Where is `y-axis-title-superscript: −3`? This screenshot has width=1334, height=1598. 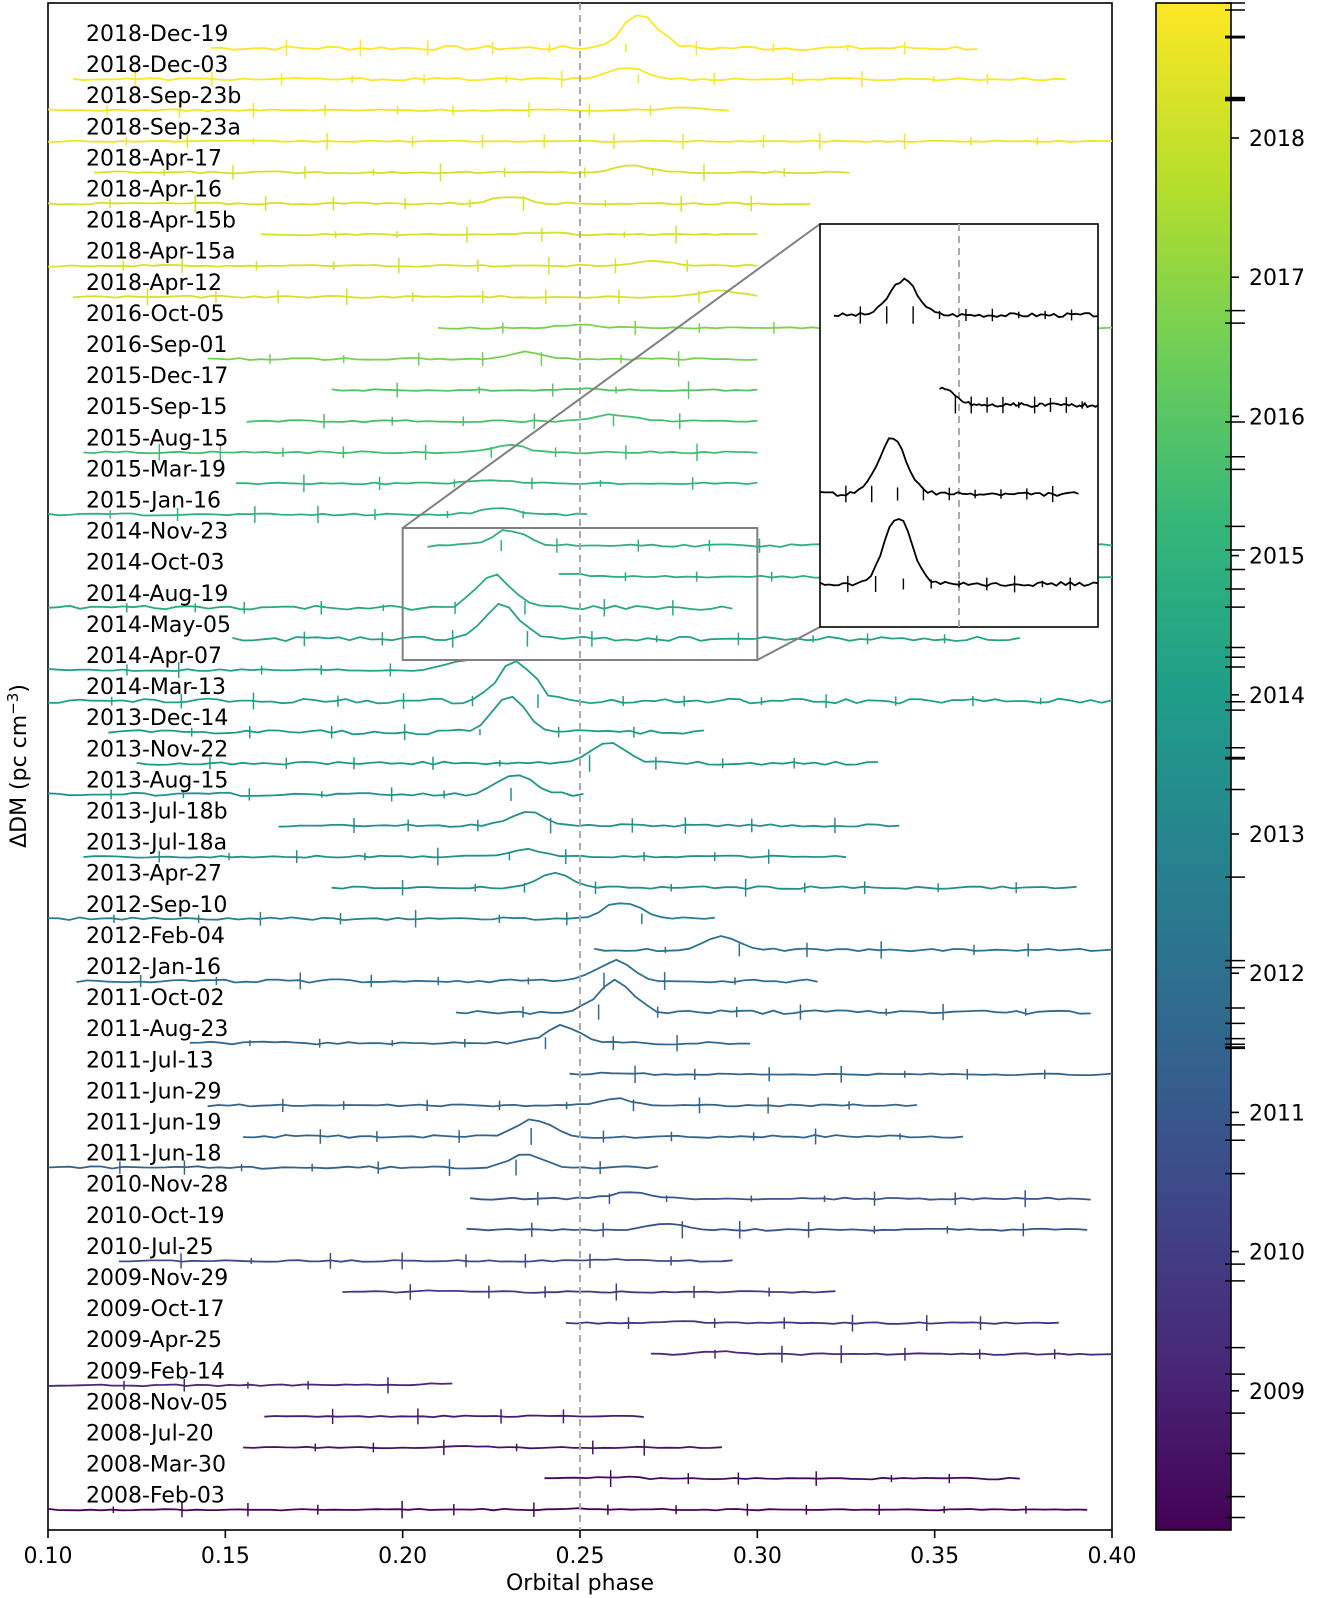
y-axis-title-superscript: −3 is located at coordinates (13, 704).